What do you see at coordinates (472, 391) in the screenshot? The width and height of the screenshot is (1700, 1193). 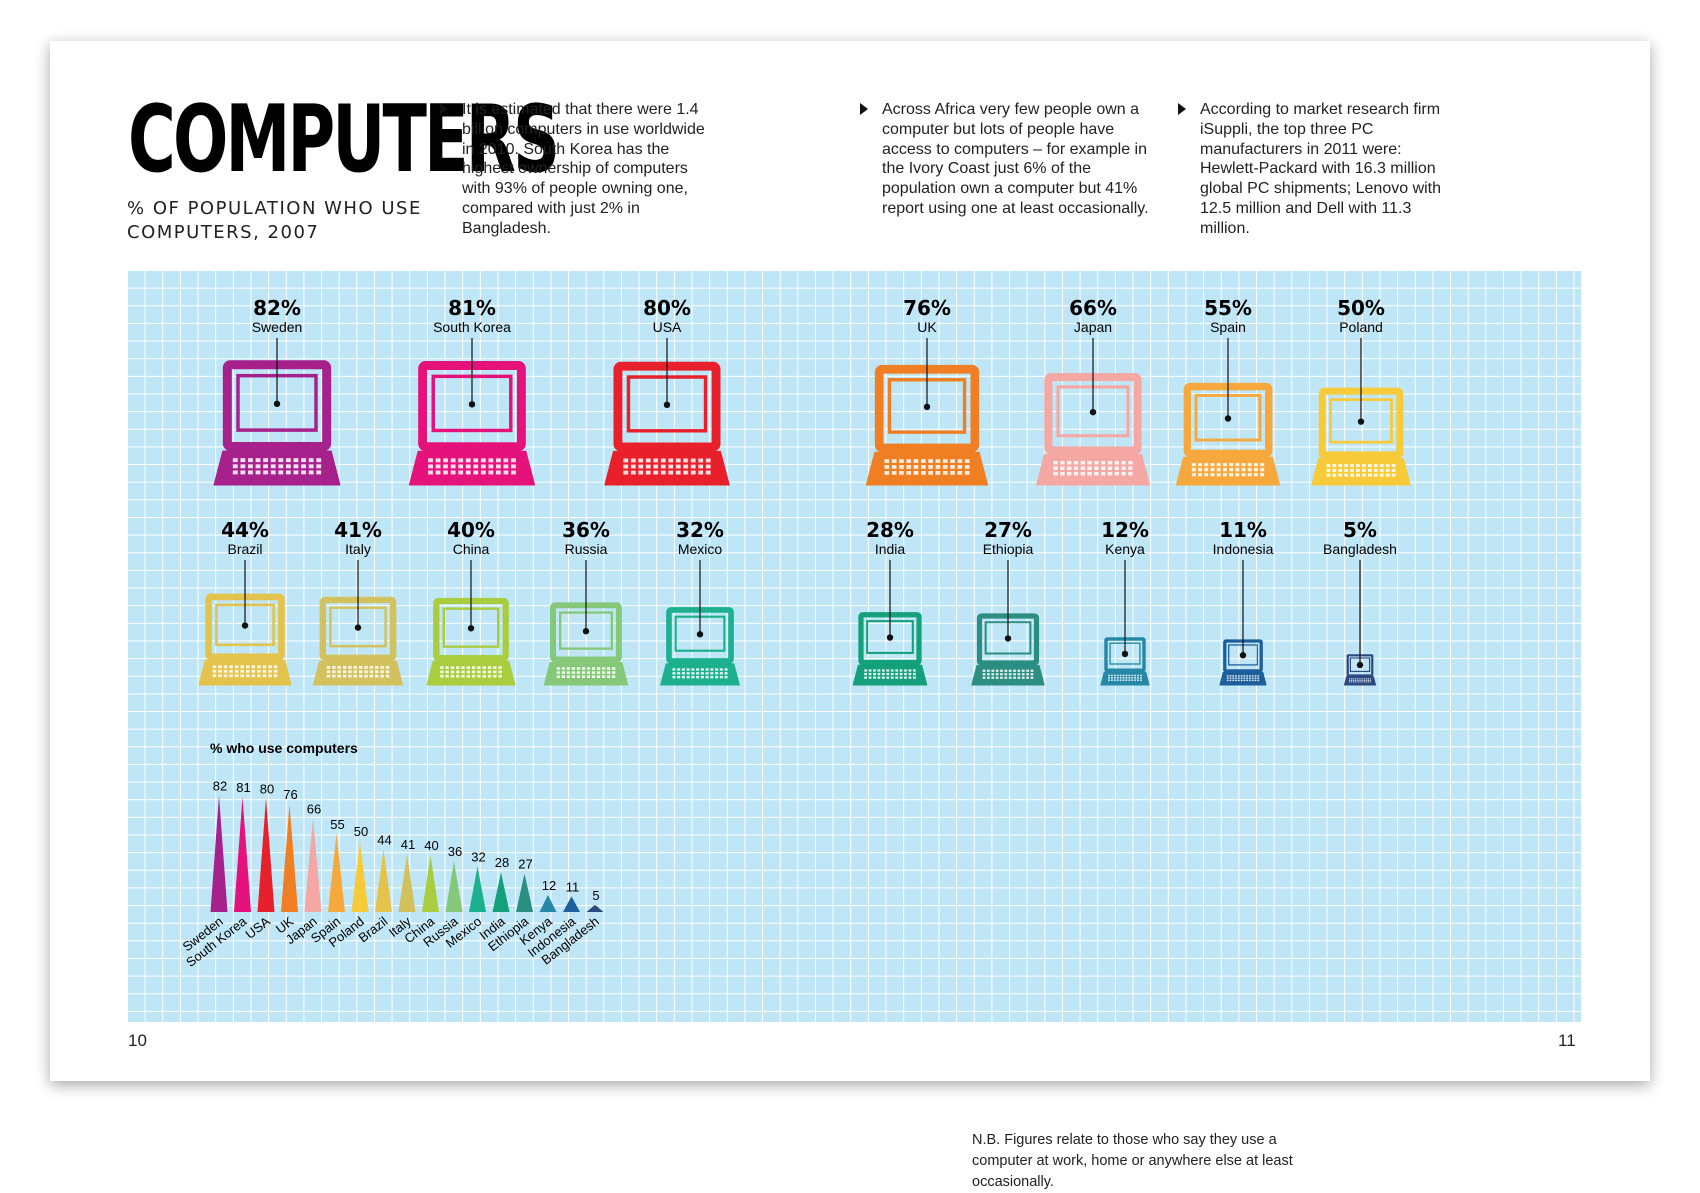 I see `laptop-south-korea: 81%South Korea` at bounding box center [472, 391].